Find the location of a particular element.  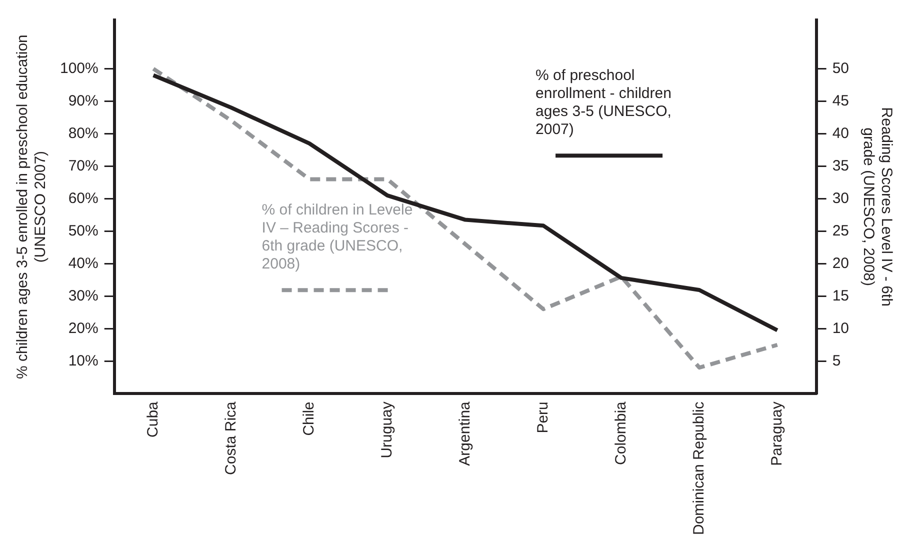

x-tick-label: Argentina is located at coordinates (465, 433).